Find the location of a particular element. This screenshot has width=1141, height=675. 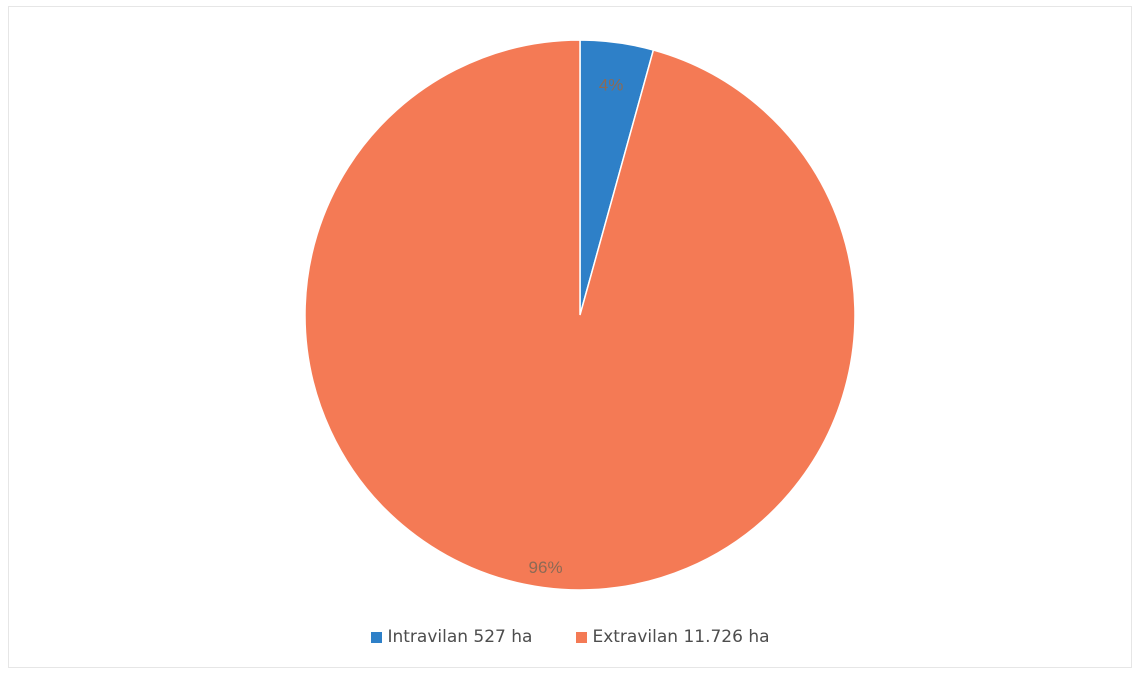

data-label-intravilan: 4% is located at coordinates (611, 85).